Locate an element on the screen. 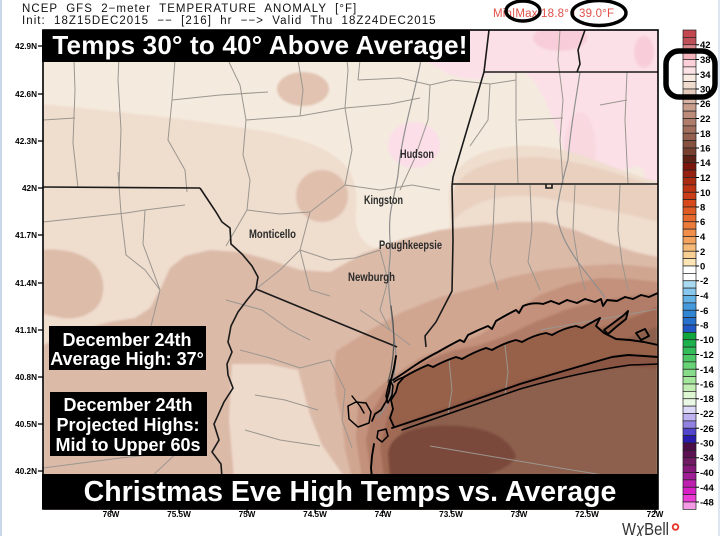  svg-text: 22 is located at coordinates (705, 119).